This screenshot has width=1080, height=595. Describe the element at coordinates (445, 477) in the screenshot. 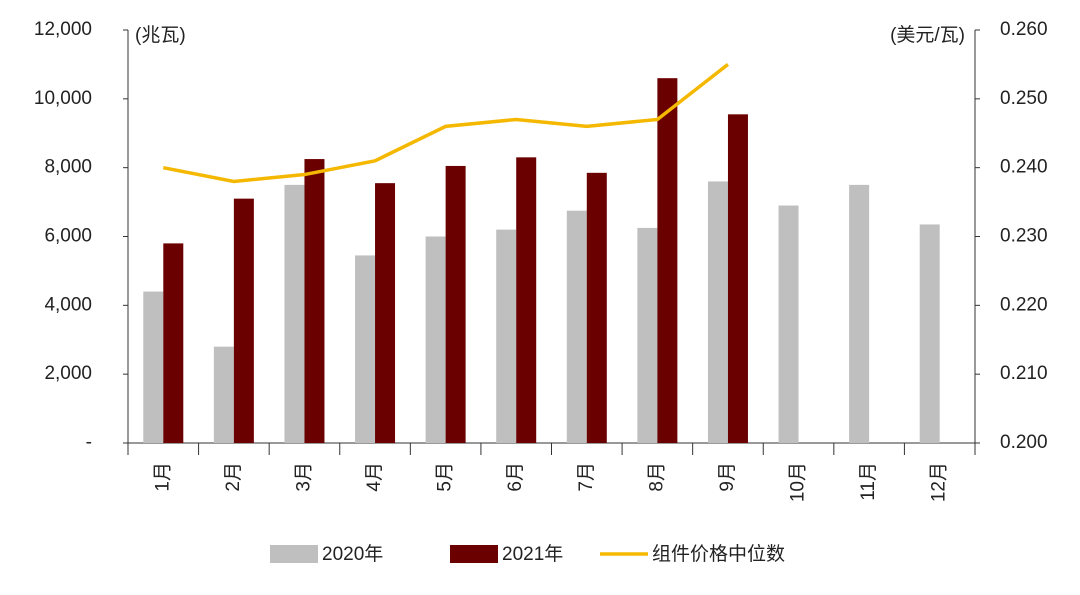

I see `x-tick-label: 5月` at that location.